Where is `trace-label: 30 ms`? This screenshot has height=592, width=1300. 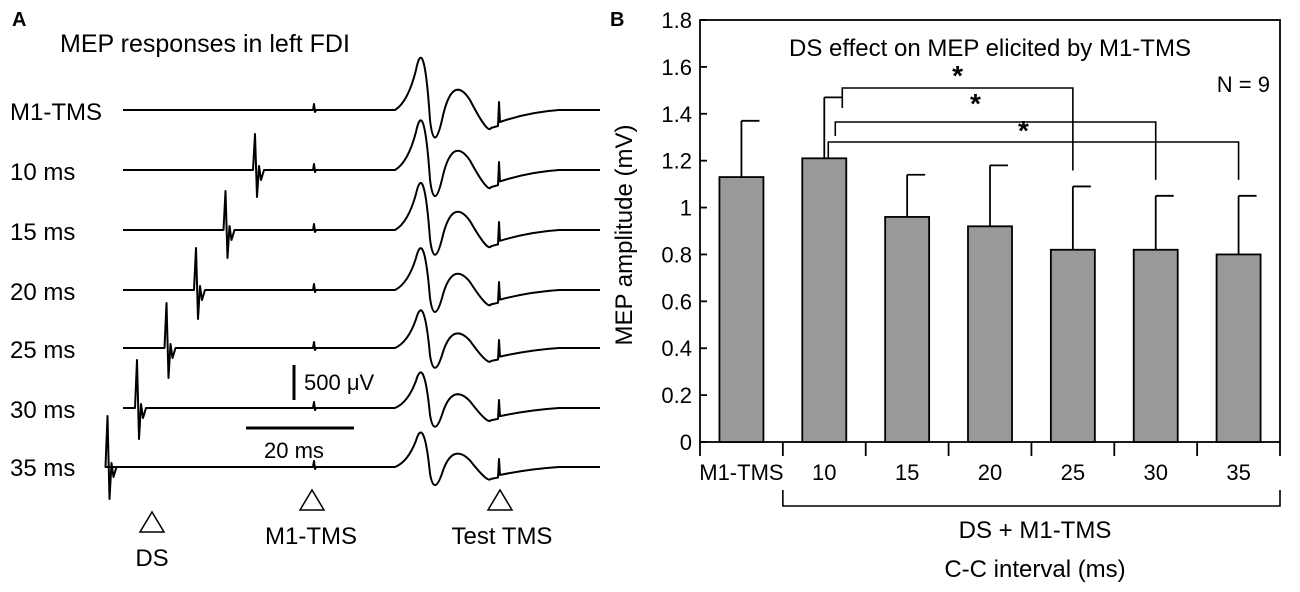 trace-label: 30 ms is located at coordinates (42, 410).